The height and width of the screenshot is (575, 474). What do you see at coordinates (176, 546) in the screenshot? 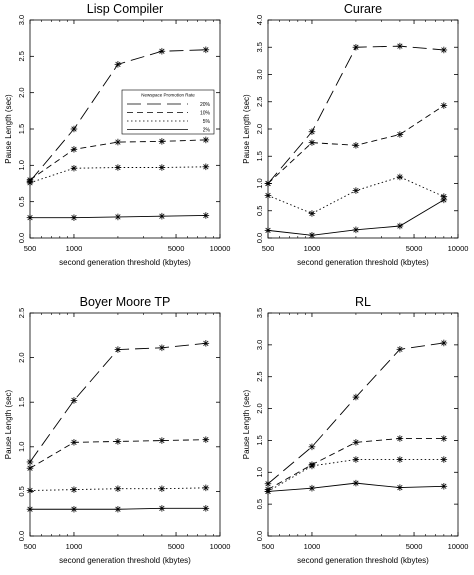
I see `x-tick-label: 5000` at bounding box center [176, 546].